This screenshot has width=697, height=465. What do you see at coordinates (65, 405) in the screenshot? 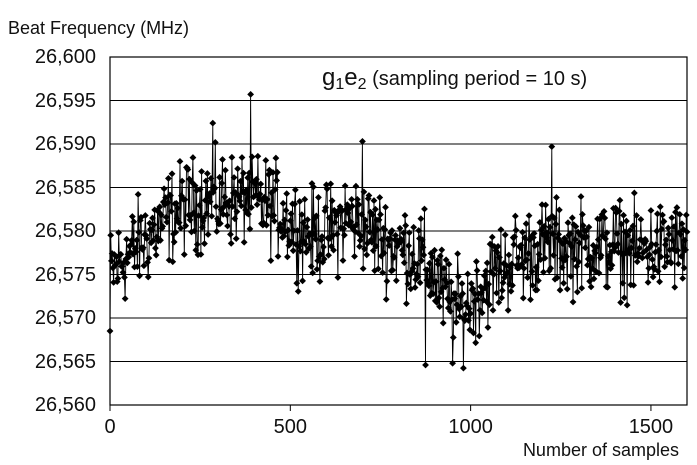
I see `y-tick-label: 26,560` at bounding box center [65, 405].